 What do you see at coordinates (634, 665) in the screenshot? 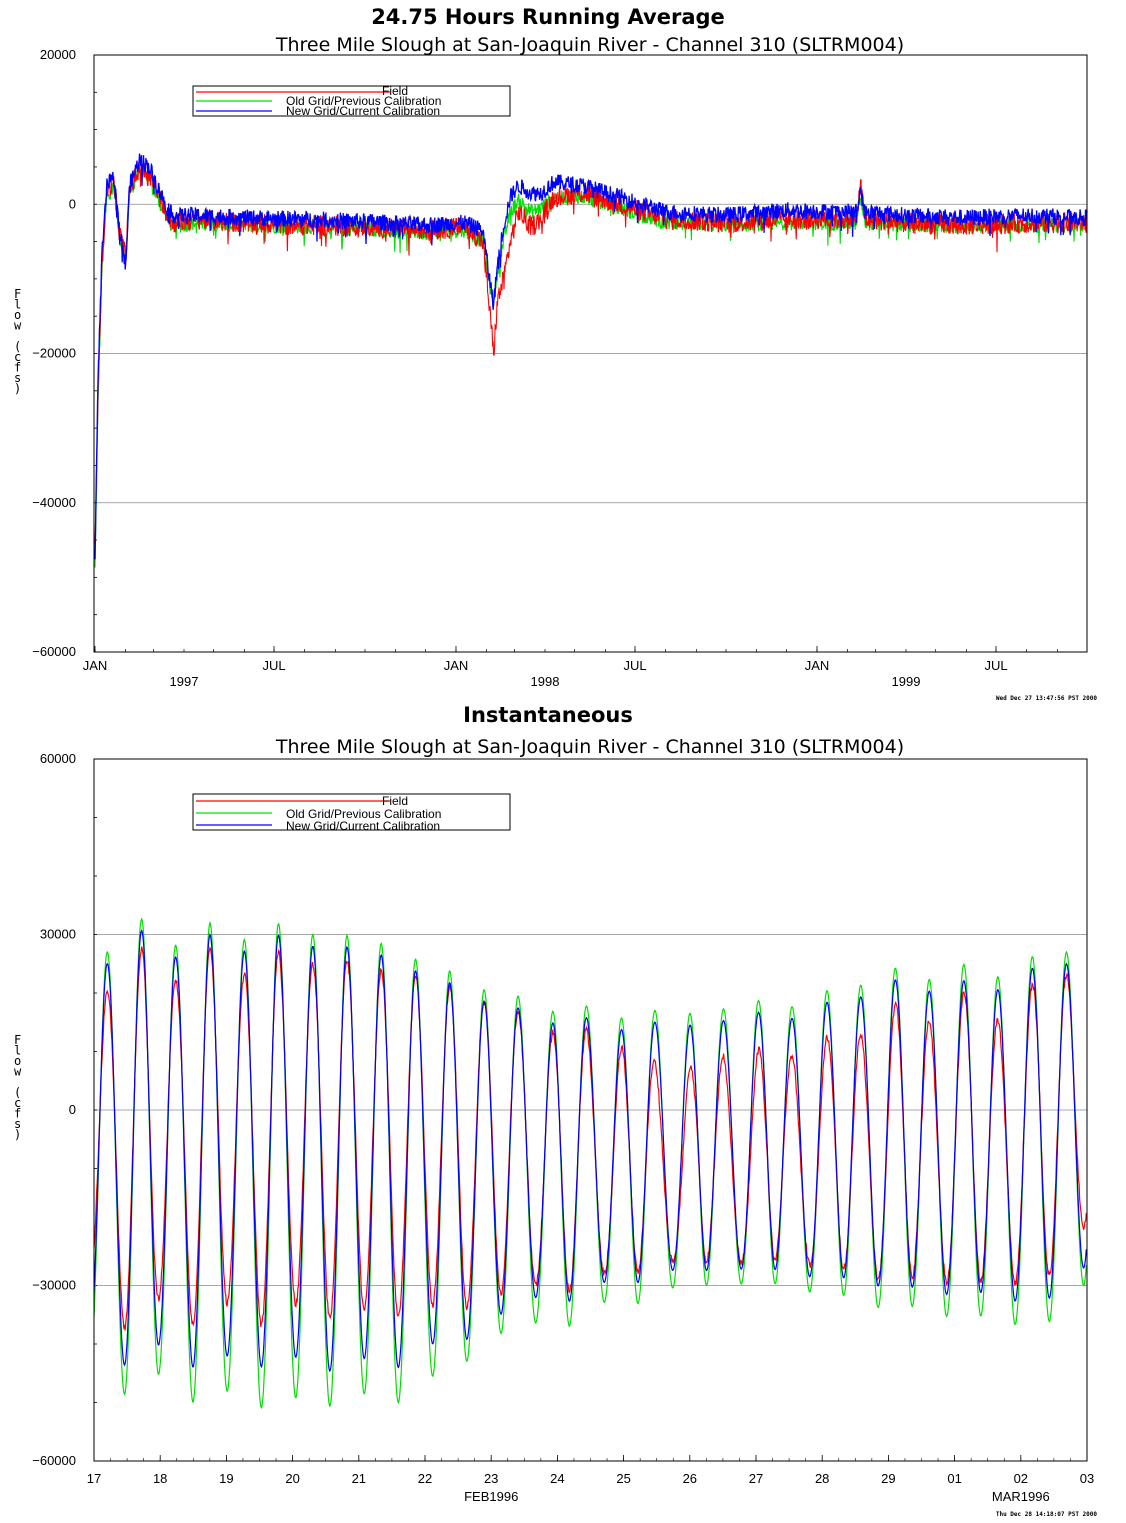
I see `chart-1-x-tick-label-jul-3: JUL` at bounding box center [634, 665].